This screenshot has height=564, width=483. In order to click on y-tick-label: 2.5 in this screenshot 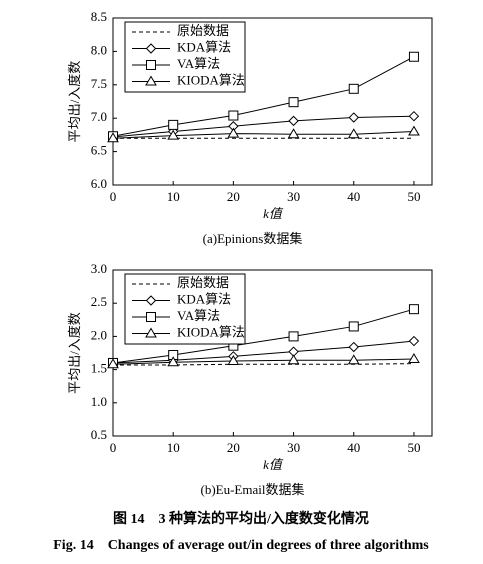, I will do `click(99, 301)`.